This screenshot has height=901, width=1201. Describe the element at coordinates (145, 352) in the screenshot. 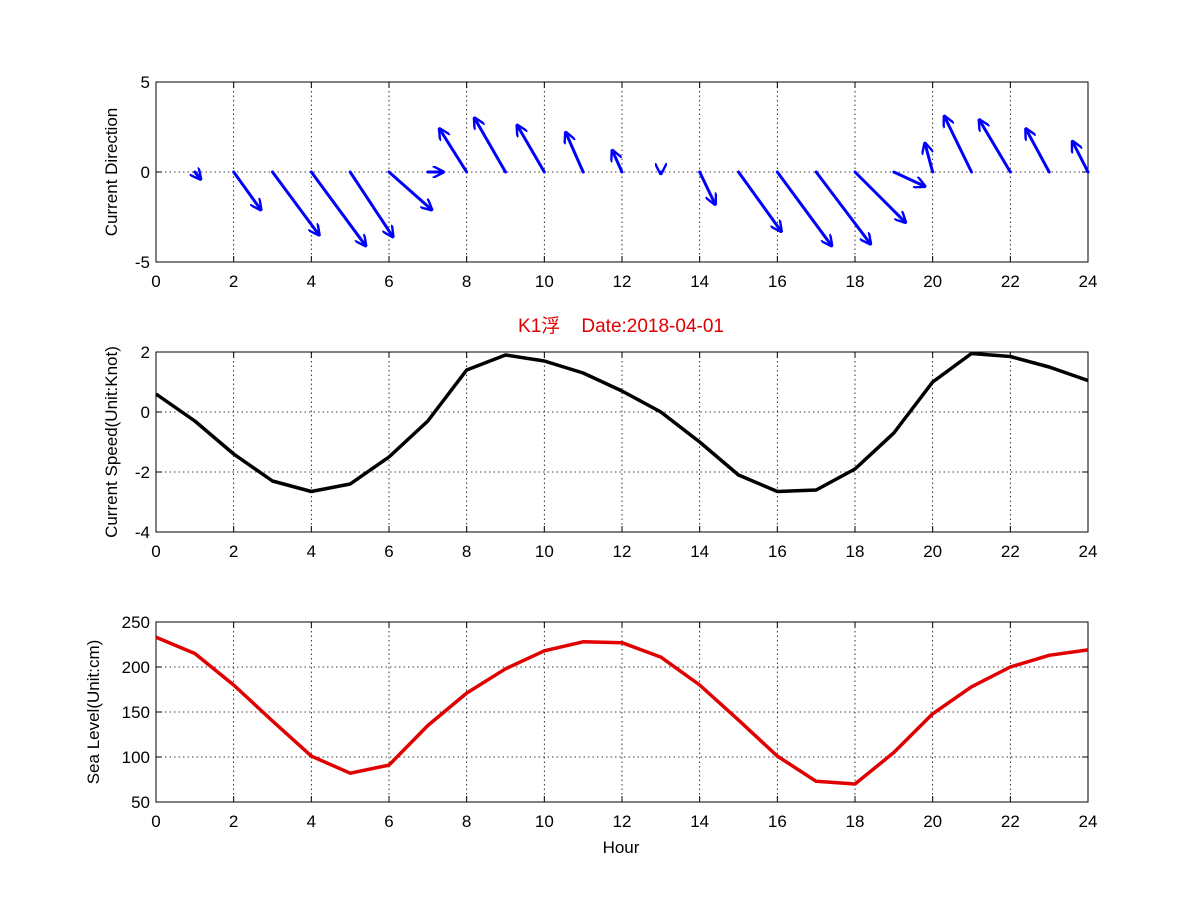

I see `y-tick-label: 2` at that location.